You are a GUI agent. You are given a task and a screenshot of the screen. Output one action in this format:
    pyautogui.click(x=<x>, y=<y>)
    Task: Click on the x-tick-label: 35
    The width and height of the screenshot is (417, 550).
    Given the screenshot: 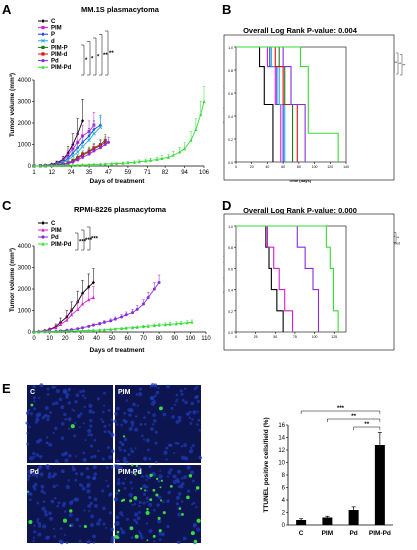 What is the action you would take?
    pyautogui.click(x=89, y=173)
    